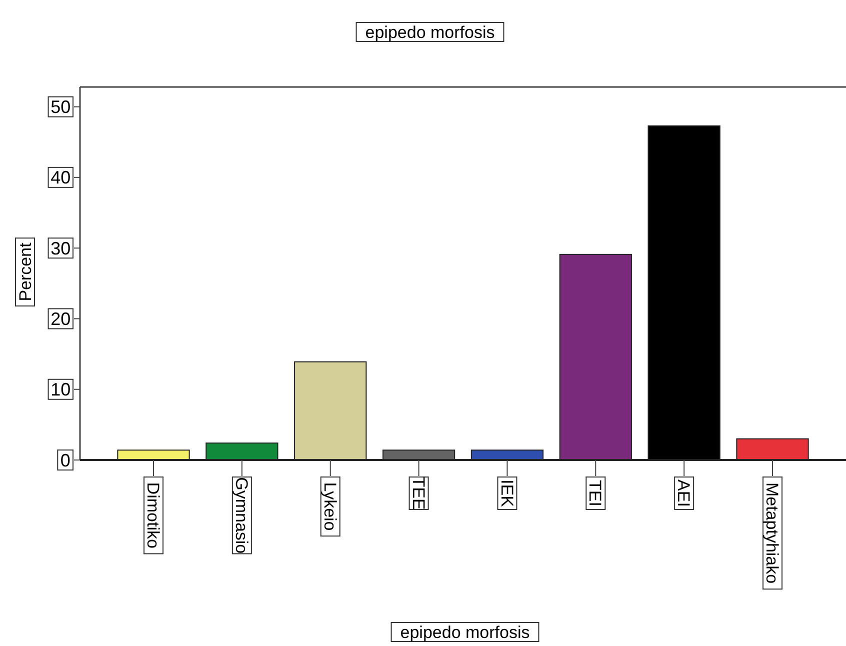 This screenshot has height=646, width=846. I want to click on x-tick-label: TEI, so click(595, 493).